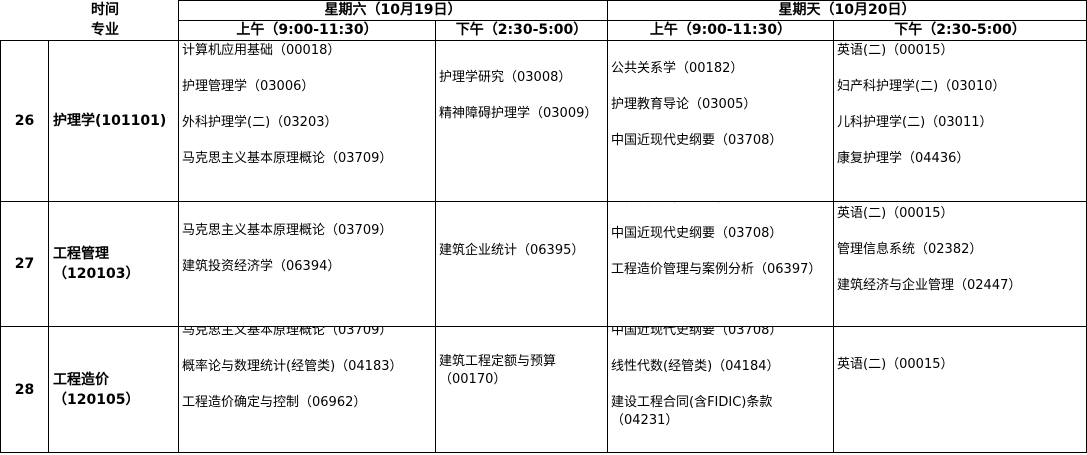 The image size is (1087, 455). I want to click on course-item: 护理管理学（03006）, so click(248, 86).